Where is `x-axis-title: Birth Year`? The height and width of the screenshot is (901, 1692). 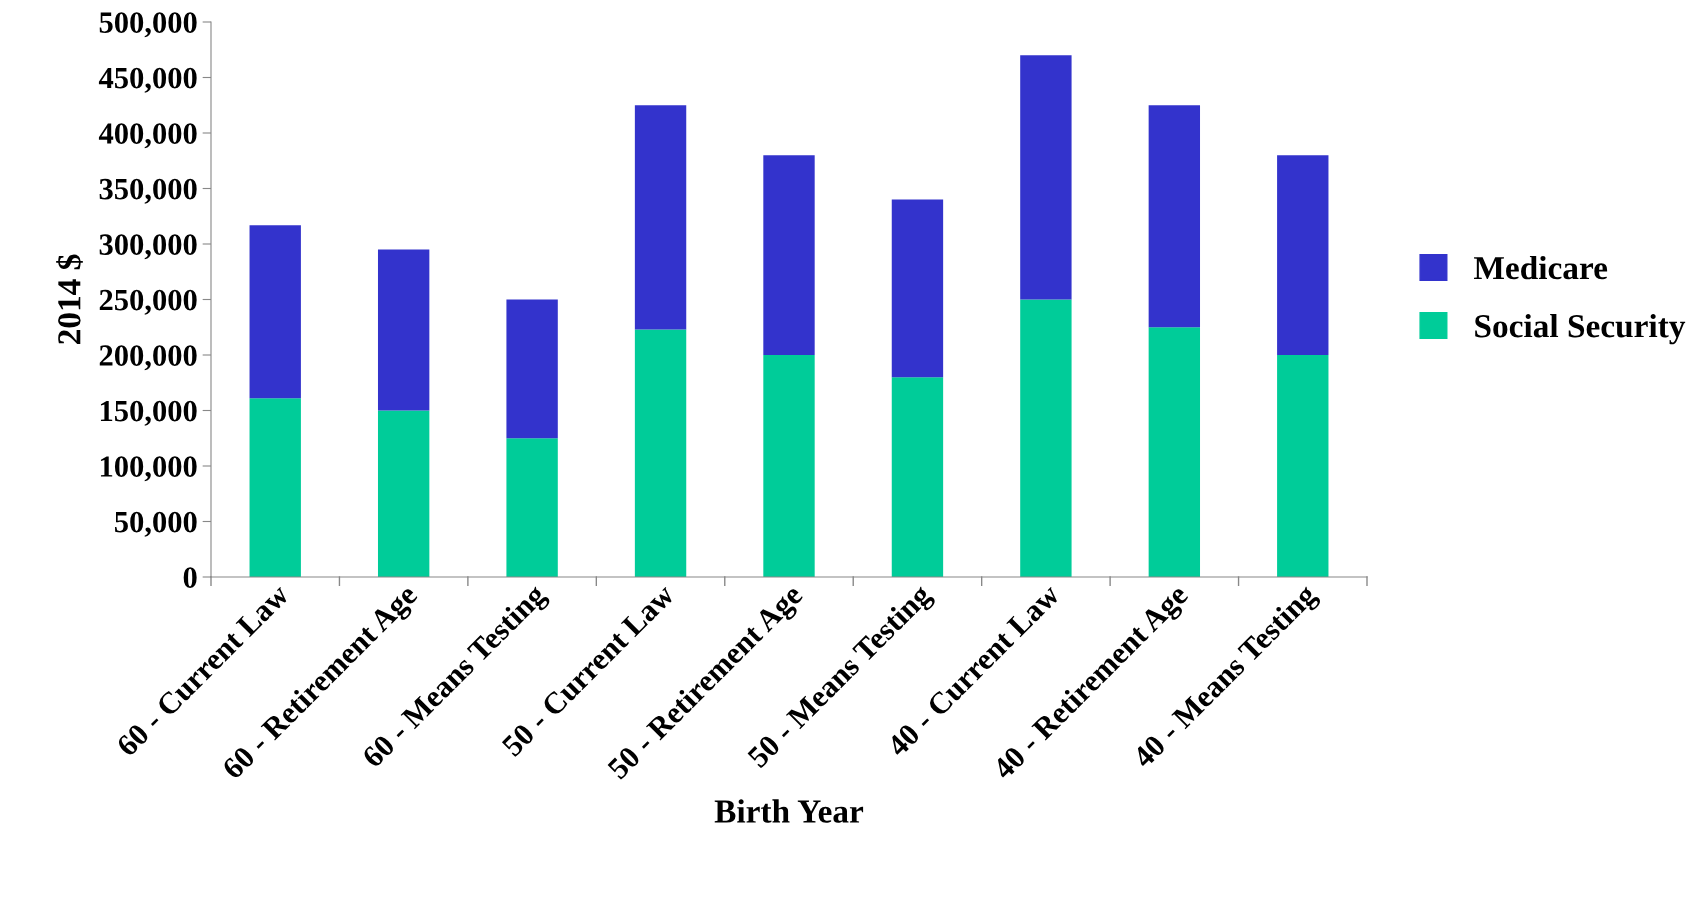 x-axis-title: Birth Year is located at coordinates (789, 811).